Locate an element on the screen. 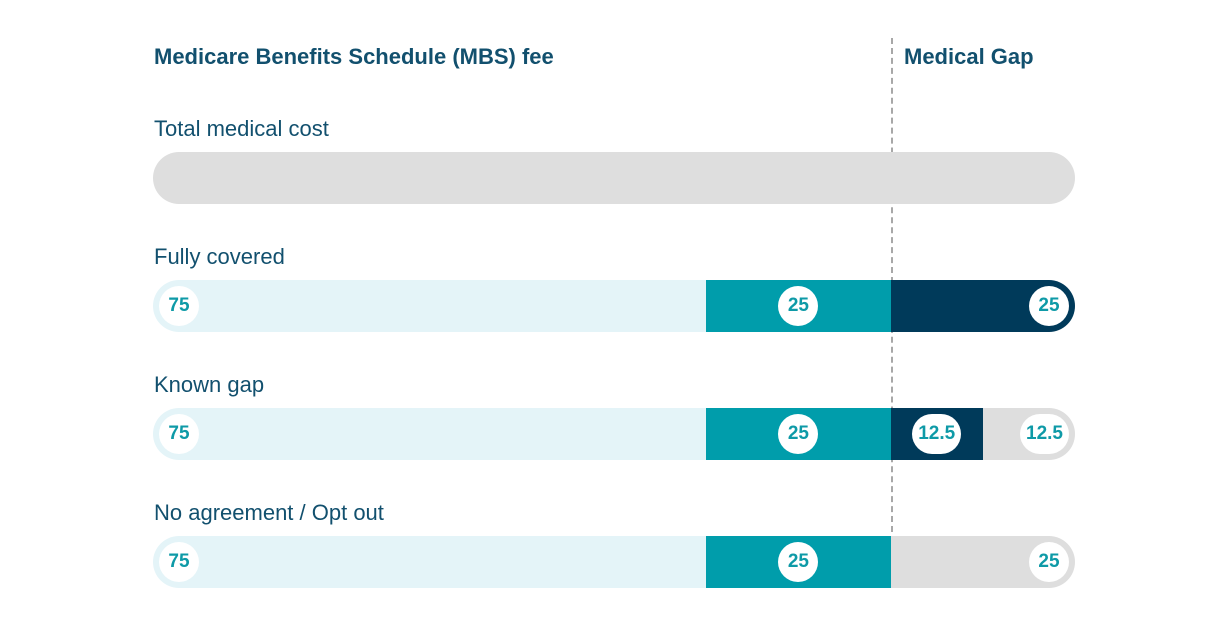  row-label-known-gap: Known gap is located at coordinates (209, 384).